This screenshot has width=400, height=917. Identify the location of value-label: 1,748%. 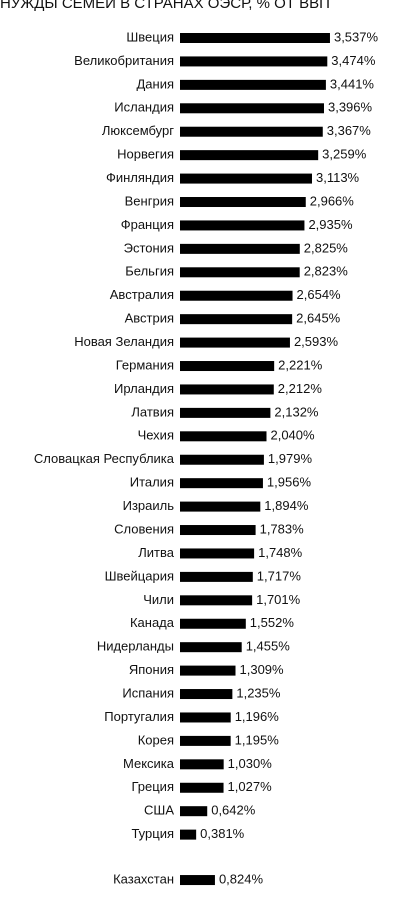
(280, 552).